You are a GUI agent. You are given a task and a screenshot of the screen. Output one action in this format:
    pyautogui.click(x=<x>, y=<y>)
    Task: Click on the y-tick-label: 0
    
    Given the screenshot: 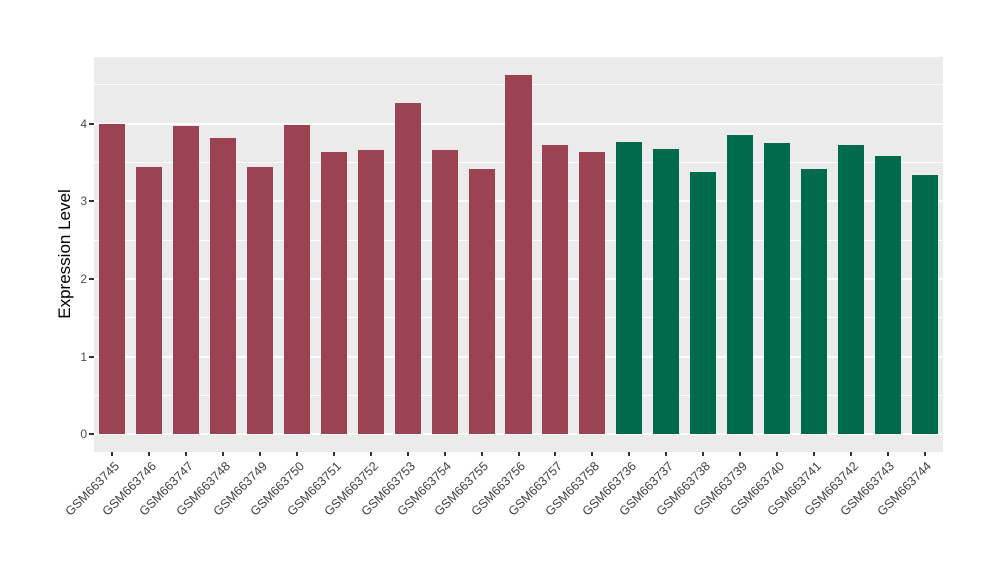 What is the action you would take?
    pyautogui.click(x=83, y=434)
    